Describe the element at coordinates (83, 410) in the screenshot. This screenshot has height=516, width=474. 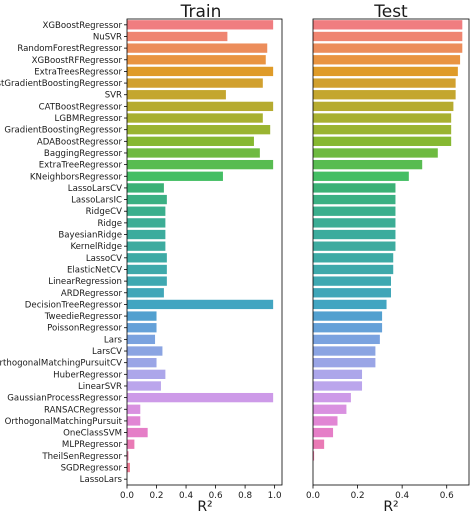
I see `y-tick-label: RANSACRegressor` at that location.